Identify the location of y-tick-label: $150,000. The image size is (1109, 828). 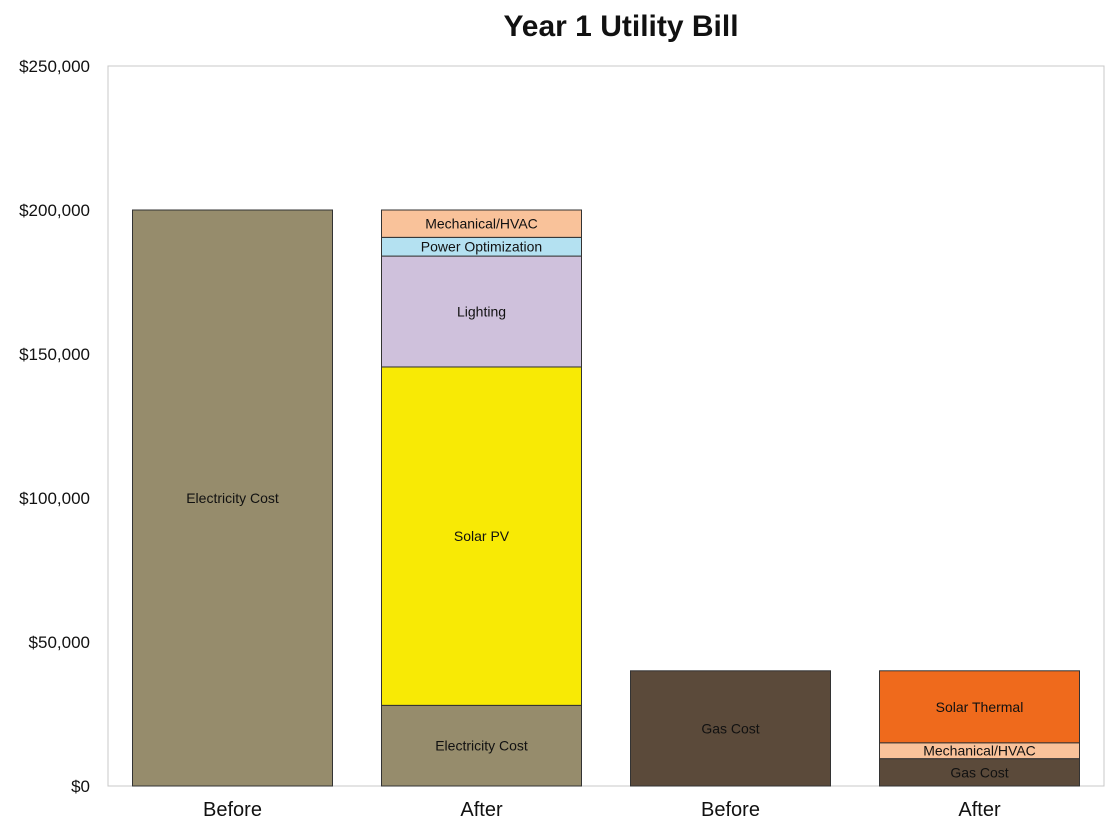
(54, 354).